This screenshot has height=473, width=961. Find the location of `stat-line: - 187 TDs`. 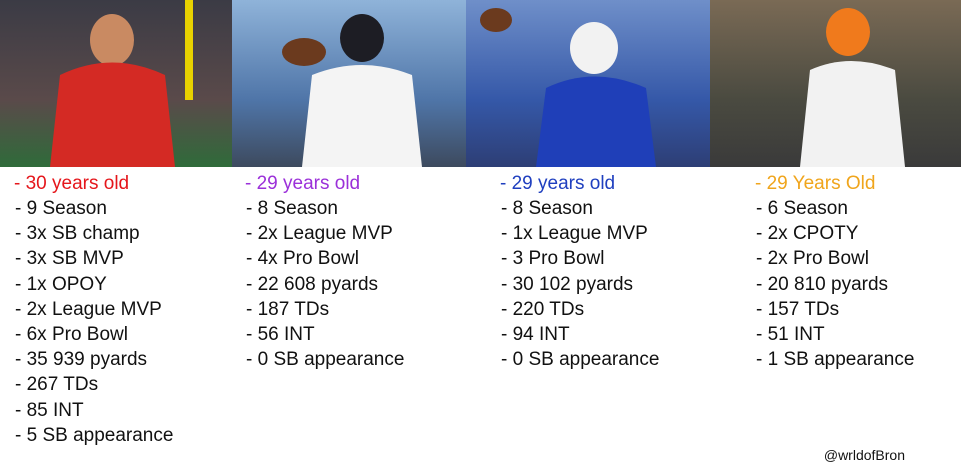

stat-line: - 187 TDs is located at coordinates (288, 309).